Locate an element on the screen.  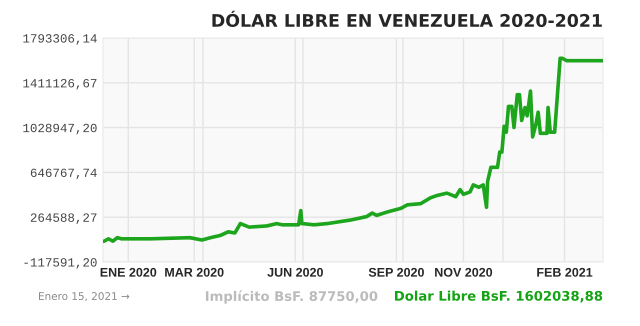
y-tick-label: 264588,27 is located at coordinates (63, 218).